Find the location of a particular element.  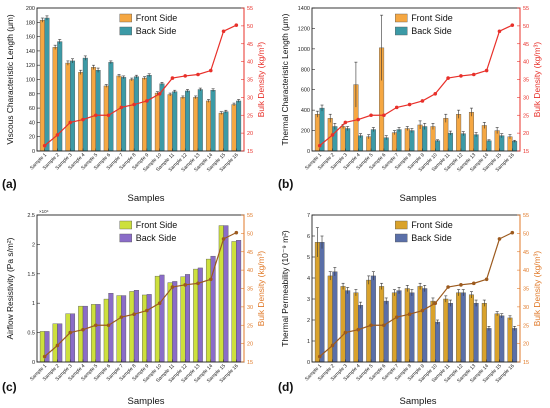

y2-tick-label: 15 is located at coordinates (250, 152).